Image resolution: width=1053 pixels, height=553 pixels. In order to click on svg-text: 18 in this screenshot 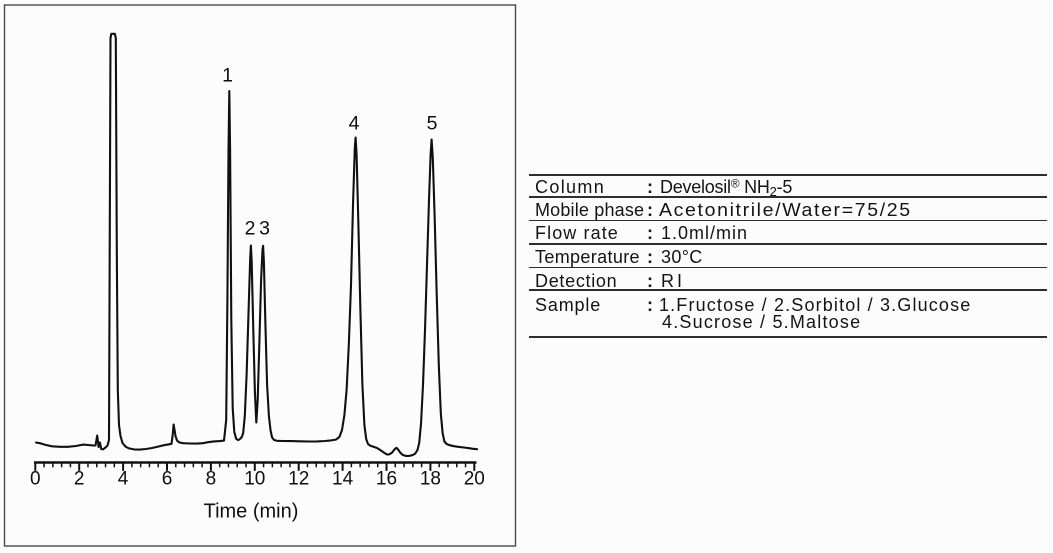, I will do `click(430, 479)`.